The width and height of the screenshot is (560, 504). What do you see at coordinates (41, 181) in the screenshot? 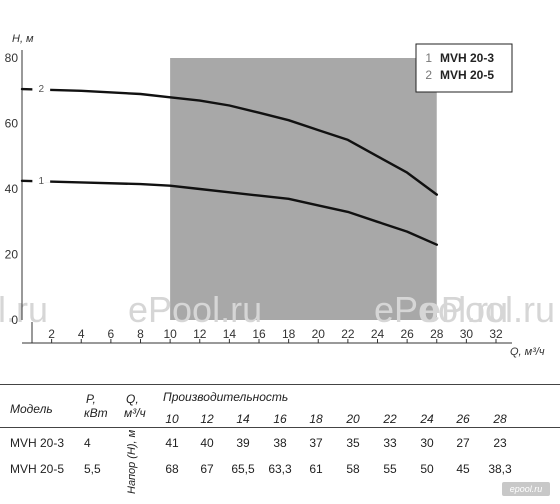
I see `series-number-label: 1` at bounding box center [41, 181].